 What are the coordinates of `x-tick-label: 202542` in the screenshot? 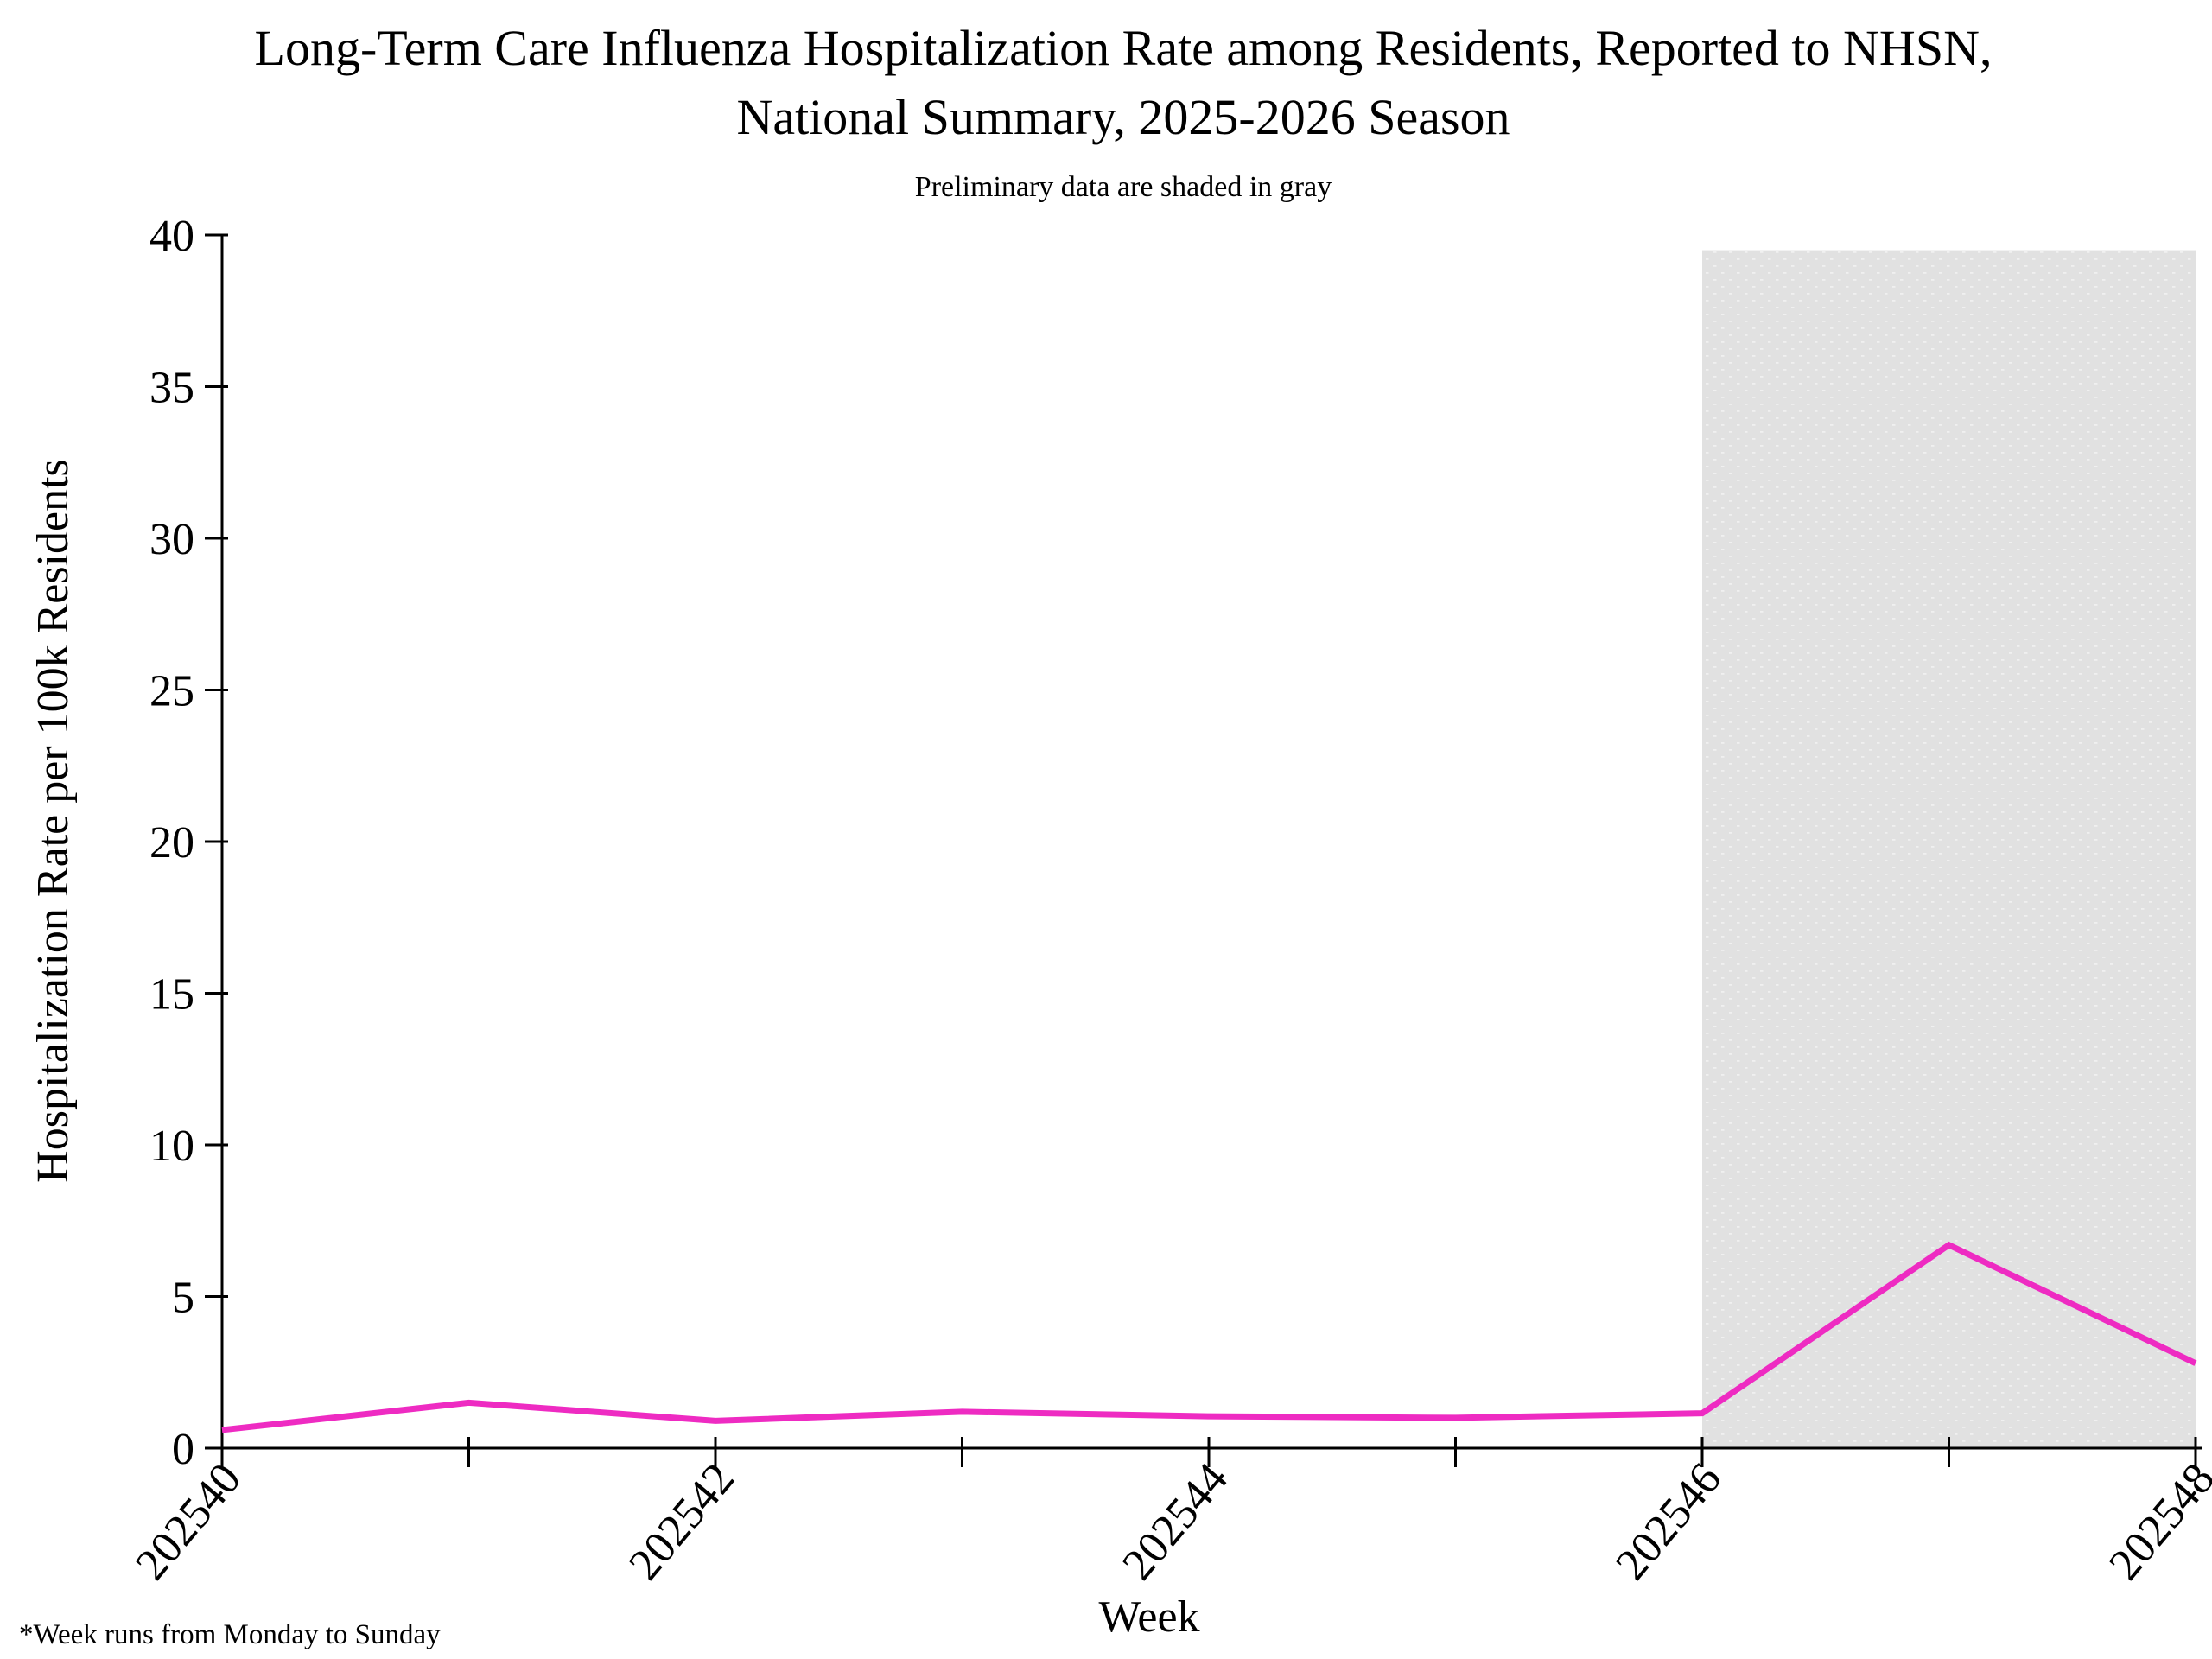 It's located at (682, 1521).